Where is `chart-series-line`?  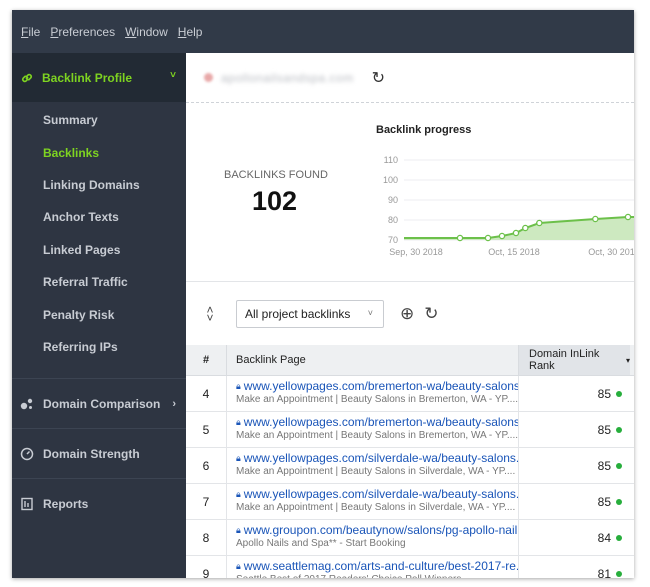 chart-series-line is located at coordinates (519, 227).